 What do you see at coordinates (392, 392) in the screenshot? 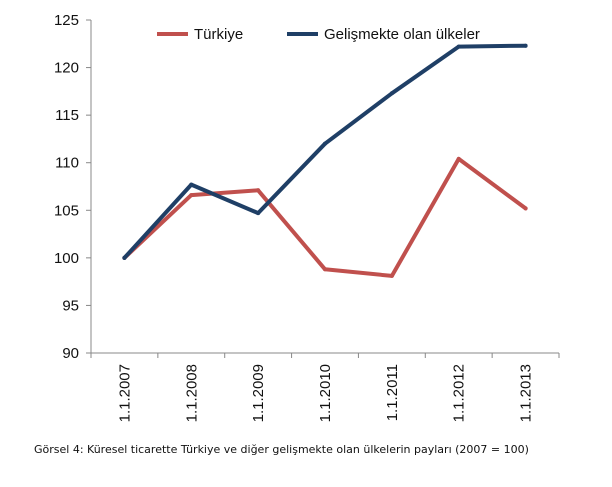
I see `x-tick-label: 1.1.2011` at bounding box center [392, 392].